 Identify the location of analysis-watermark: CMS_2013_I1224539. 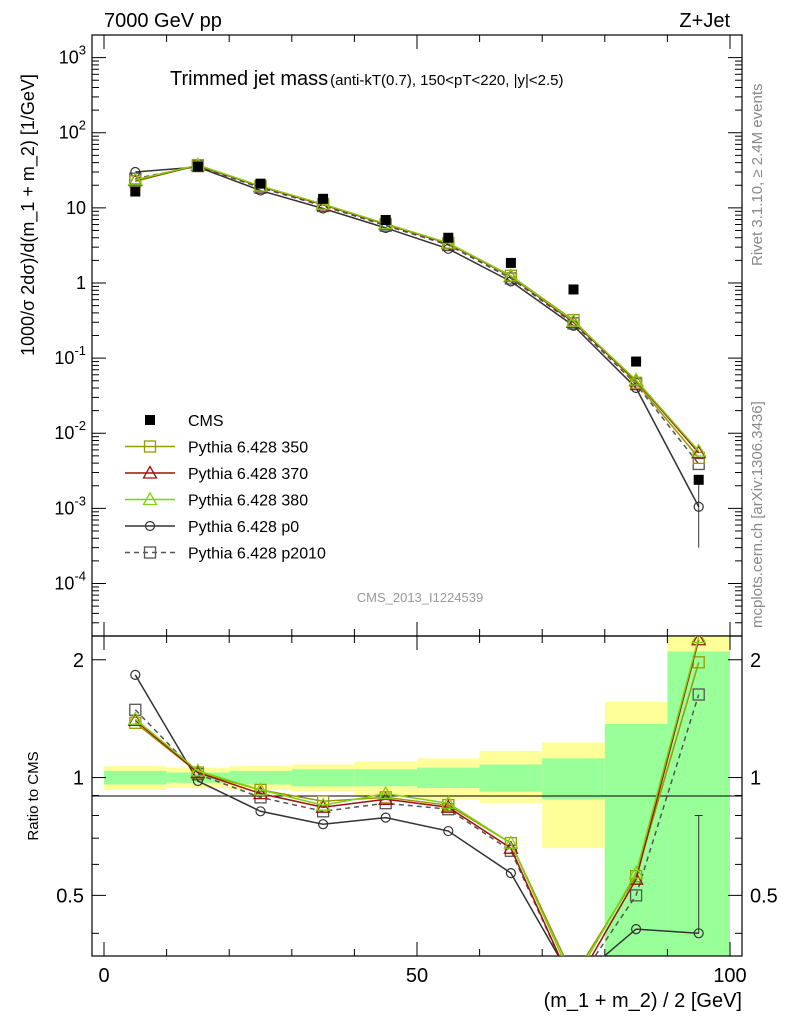
(420, 597).